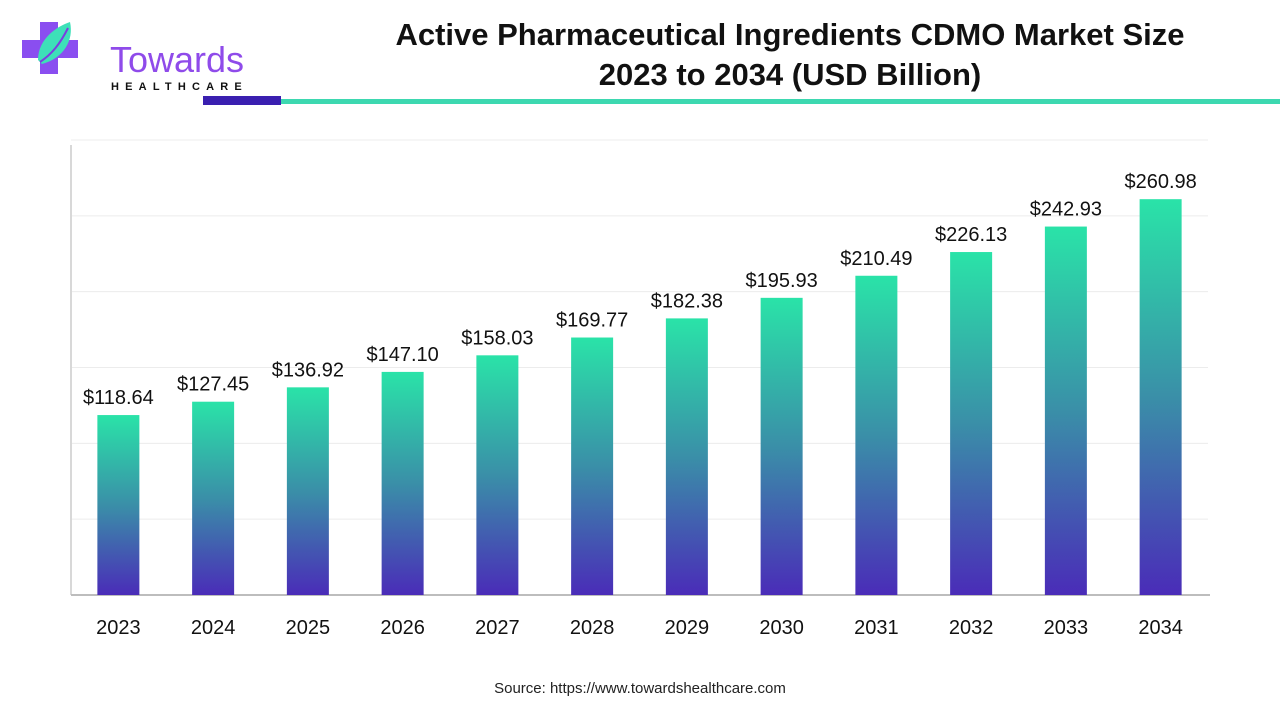 The width and height of the screenshot is (1280, 720). Describe the element at coordinates (1160, 397) in the screenshot. I see `bar-2034` at that location.